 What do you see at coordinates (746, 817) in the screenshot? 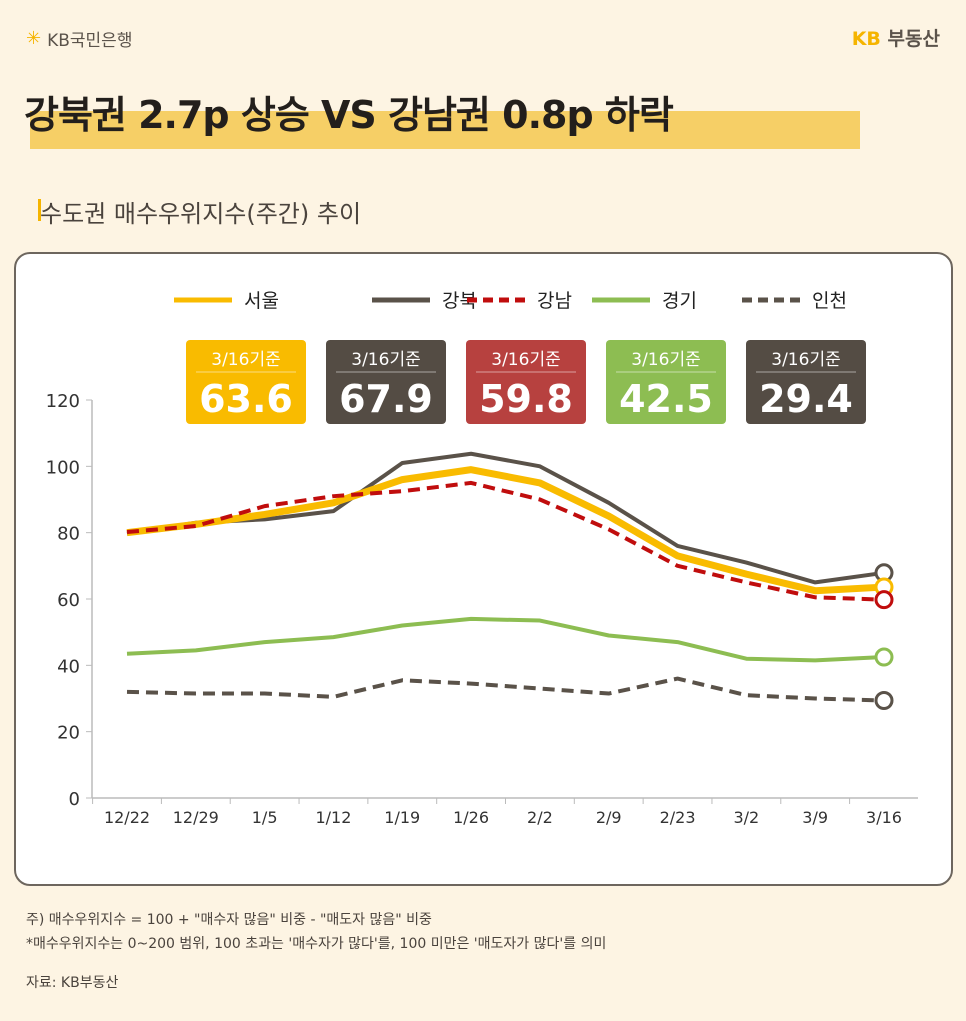
I see `x-tick-label: 3/2` at bounding box center [746, 817].